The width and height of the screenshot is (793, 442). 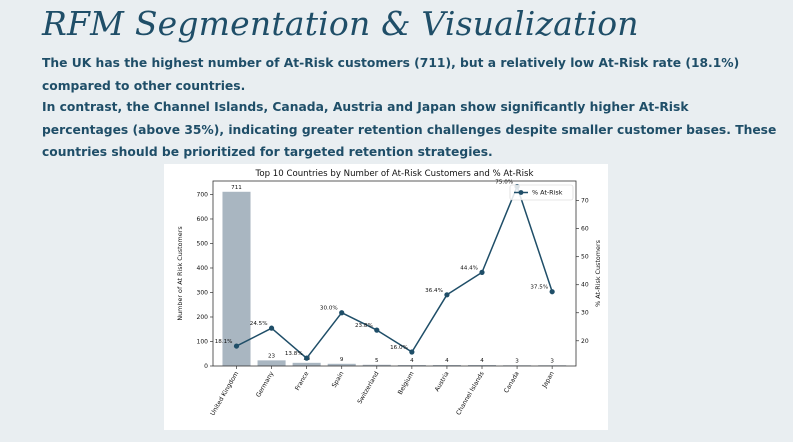 What do you see at coordinates (203, 194) in the screenshot?
I see `y-tick-label: 700` at bounding box center [203, 194].